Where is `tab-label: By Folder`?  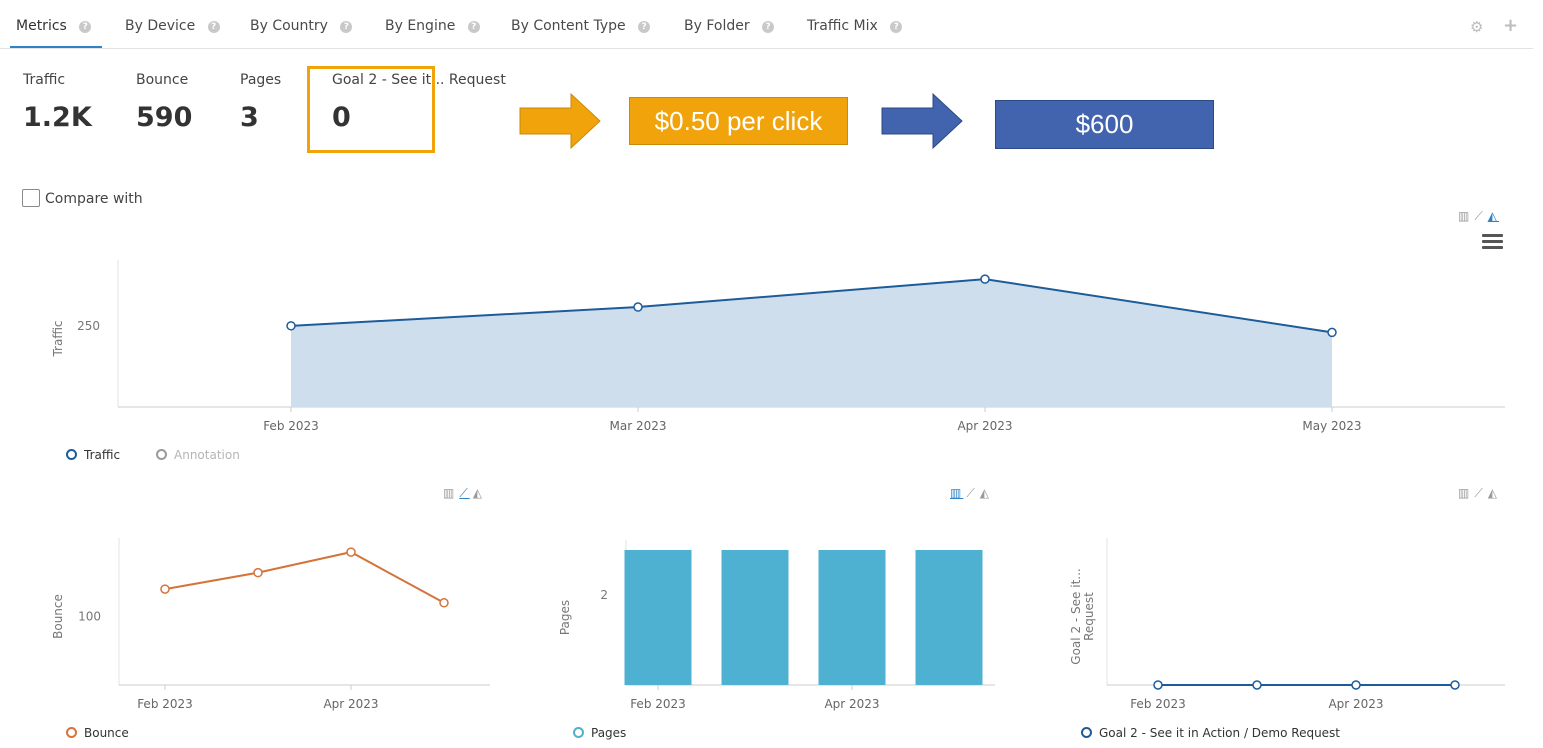
tab-label: By Folder is located at coordinates (717, 26).